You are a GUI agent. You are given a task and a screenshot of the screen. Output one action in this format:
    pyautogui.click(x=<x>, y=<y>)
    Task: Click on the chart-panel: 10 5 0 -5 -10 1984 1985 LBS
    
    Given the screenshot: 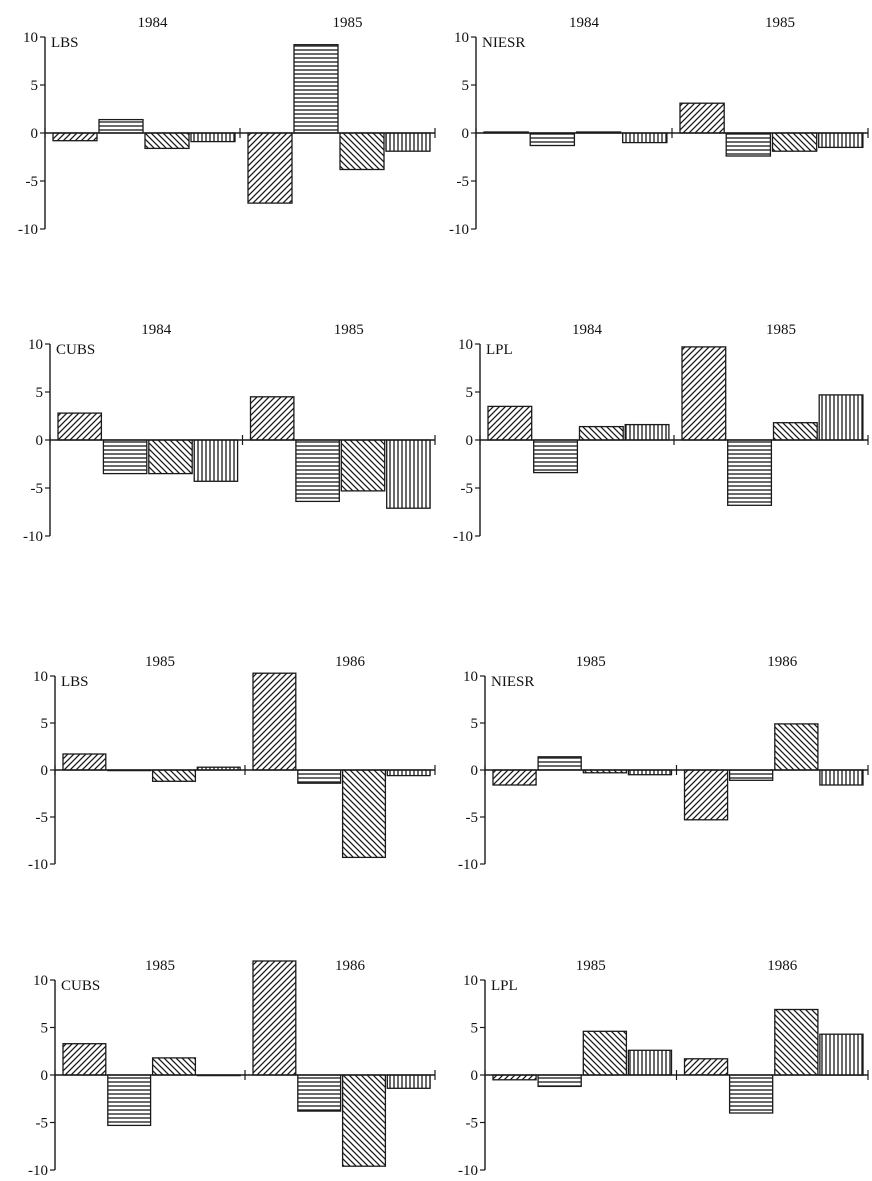 What is the action you would take?
    pyautogui.click(x=227, y=126)
    